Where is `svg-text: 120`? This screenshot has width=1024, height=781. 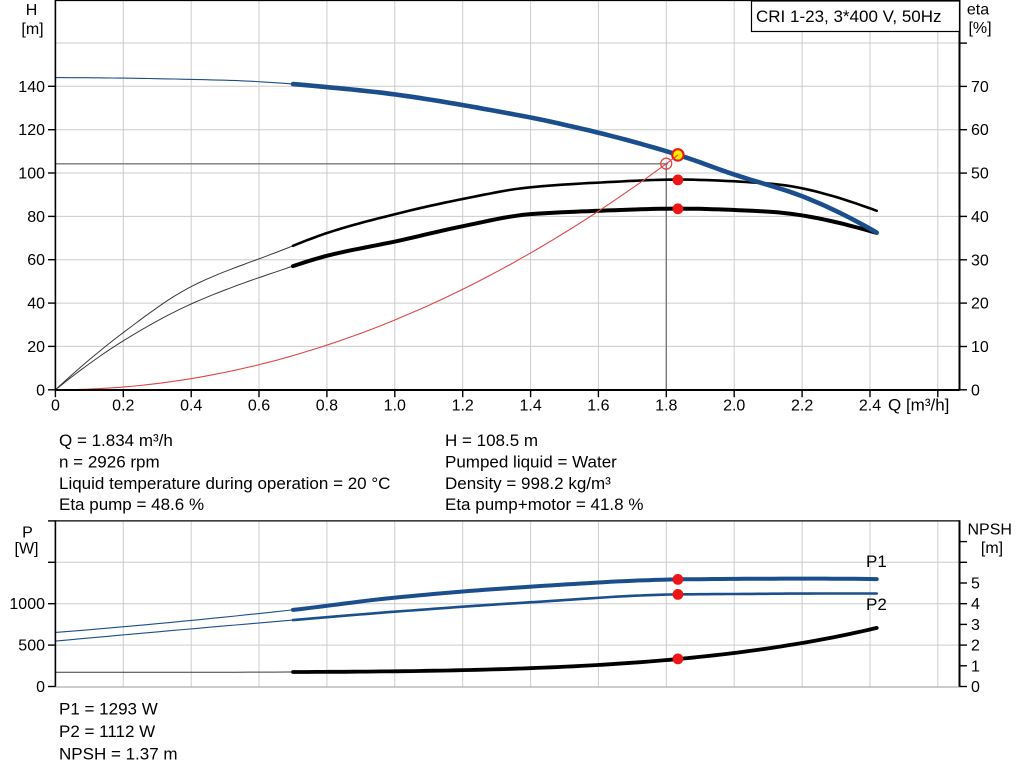
svg-text: 120 is located at coordinates (31, 130).